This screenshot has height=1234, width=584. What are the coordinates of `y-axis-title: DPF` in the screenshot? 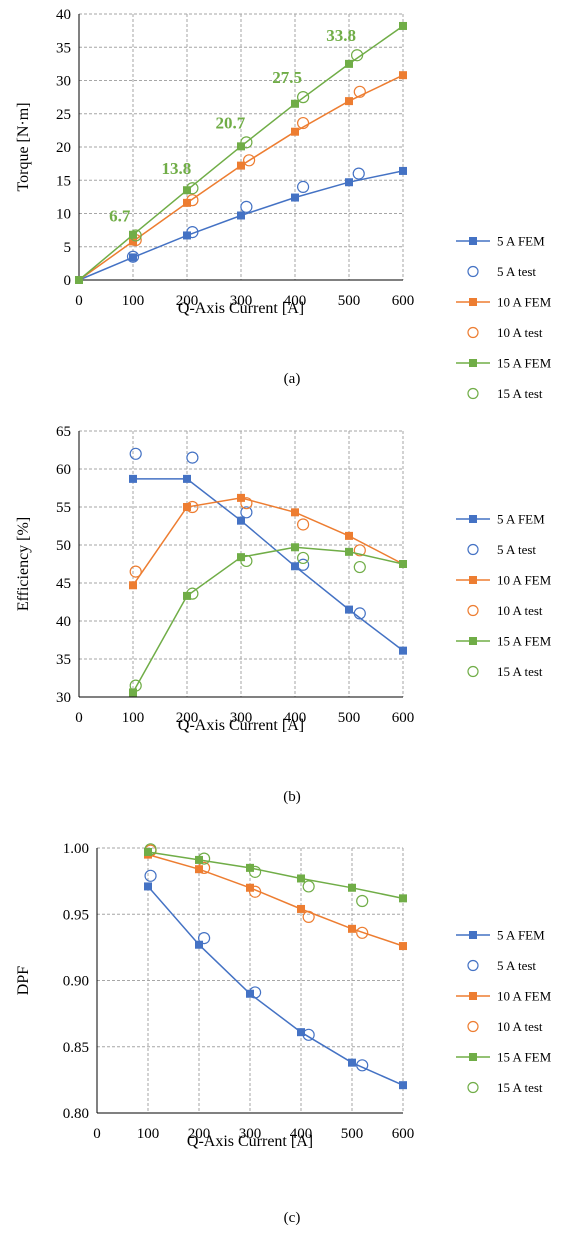 It's located at (23, 980).